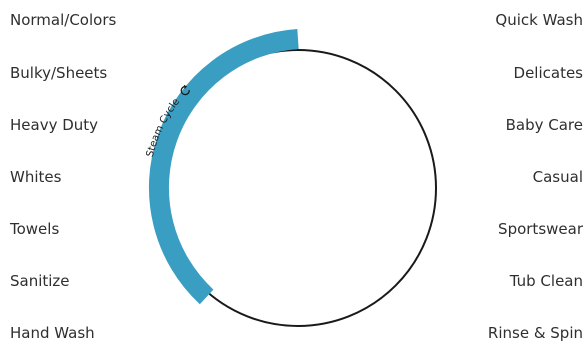 This screenshot has width=585, height=344. What do you see at coordinates (185, 90) in the screenshot?
I see `steam-cycle-icon` at bounding box center [185, 90].